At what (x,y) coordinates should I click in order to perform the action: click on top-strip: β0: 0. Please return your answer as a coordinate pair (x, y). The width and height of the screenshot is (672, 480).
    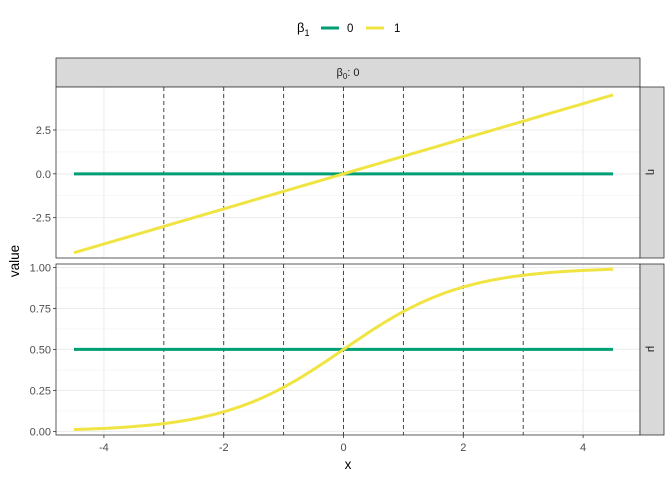
    Looking at the image, I should click on (348, 72).